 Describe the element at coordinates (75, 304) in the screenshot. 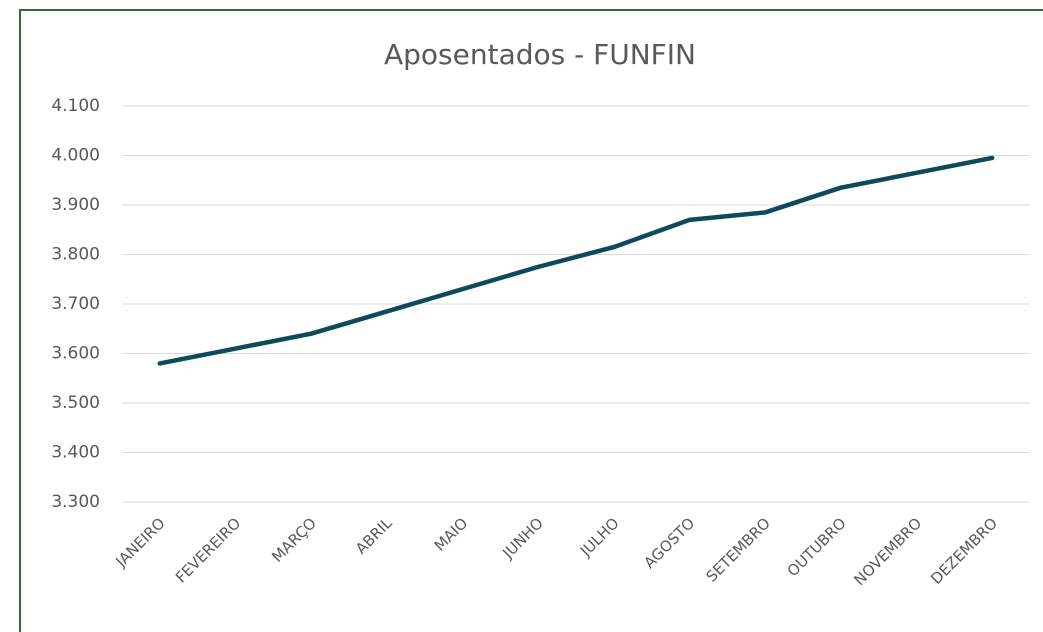

I see `y-tick-label: 3.700` at that location.